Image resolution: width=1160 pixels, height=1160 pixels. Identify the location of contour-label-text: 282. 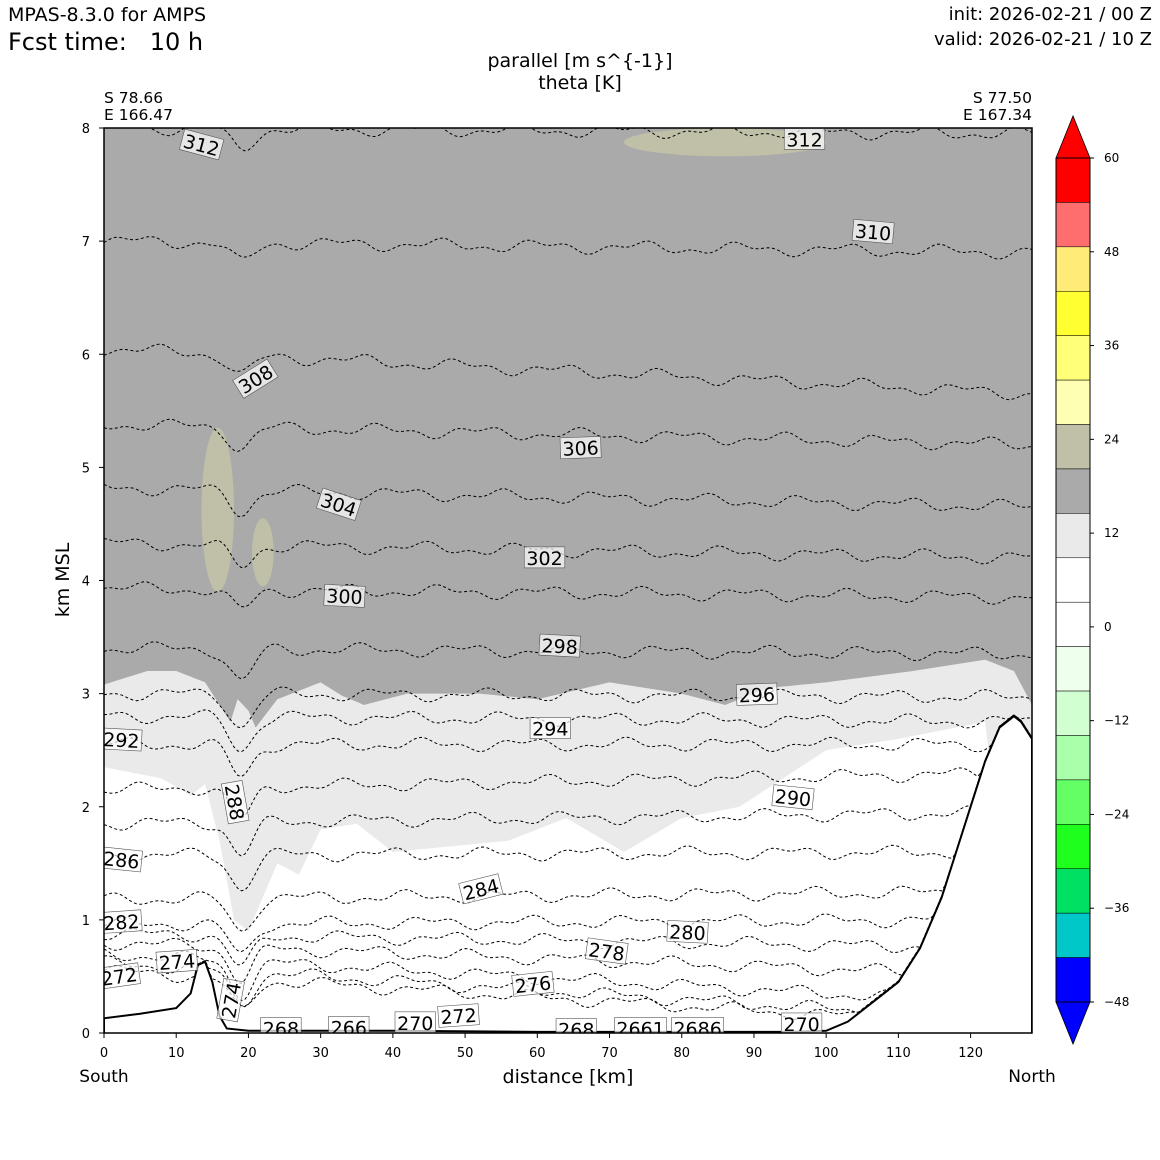
(122, 923).